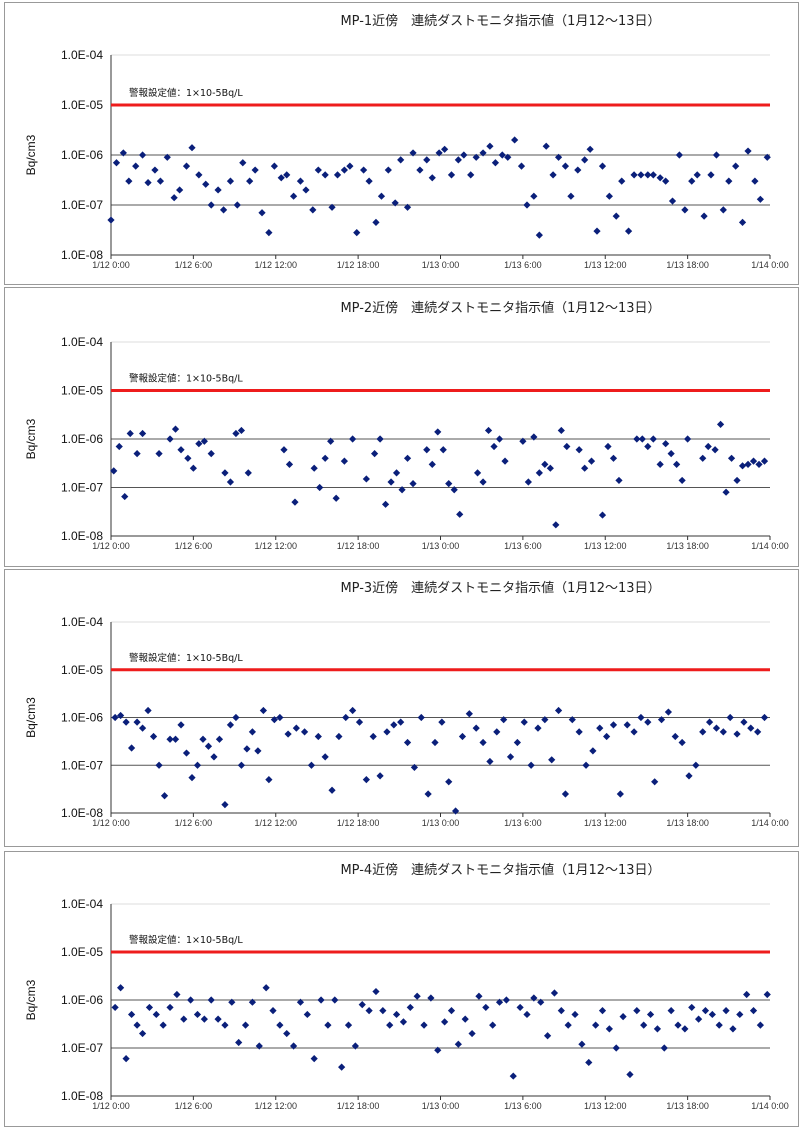 This screenshot has width=801, height=1129. Describe the element at coordinates (500, 21) in the screenshot. I see `chart-title: MP-1近傍 連続ダストモニタ指示値（1月12～13日）` at that location.